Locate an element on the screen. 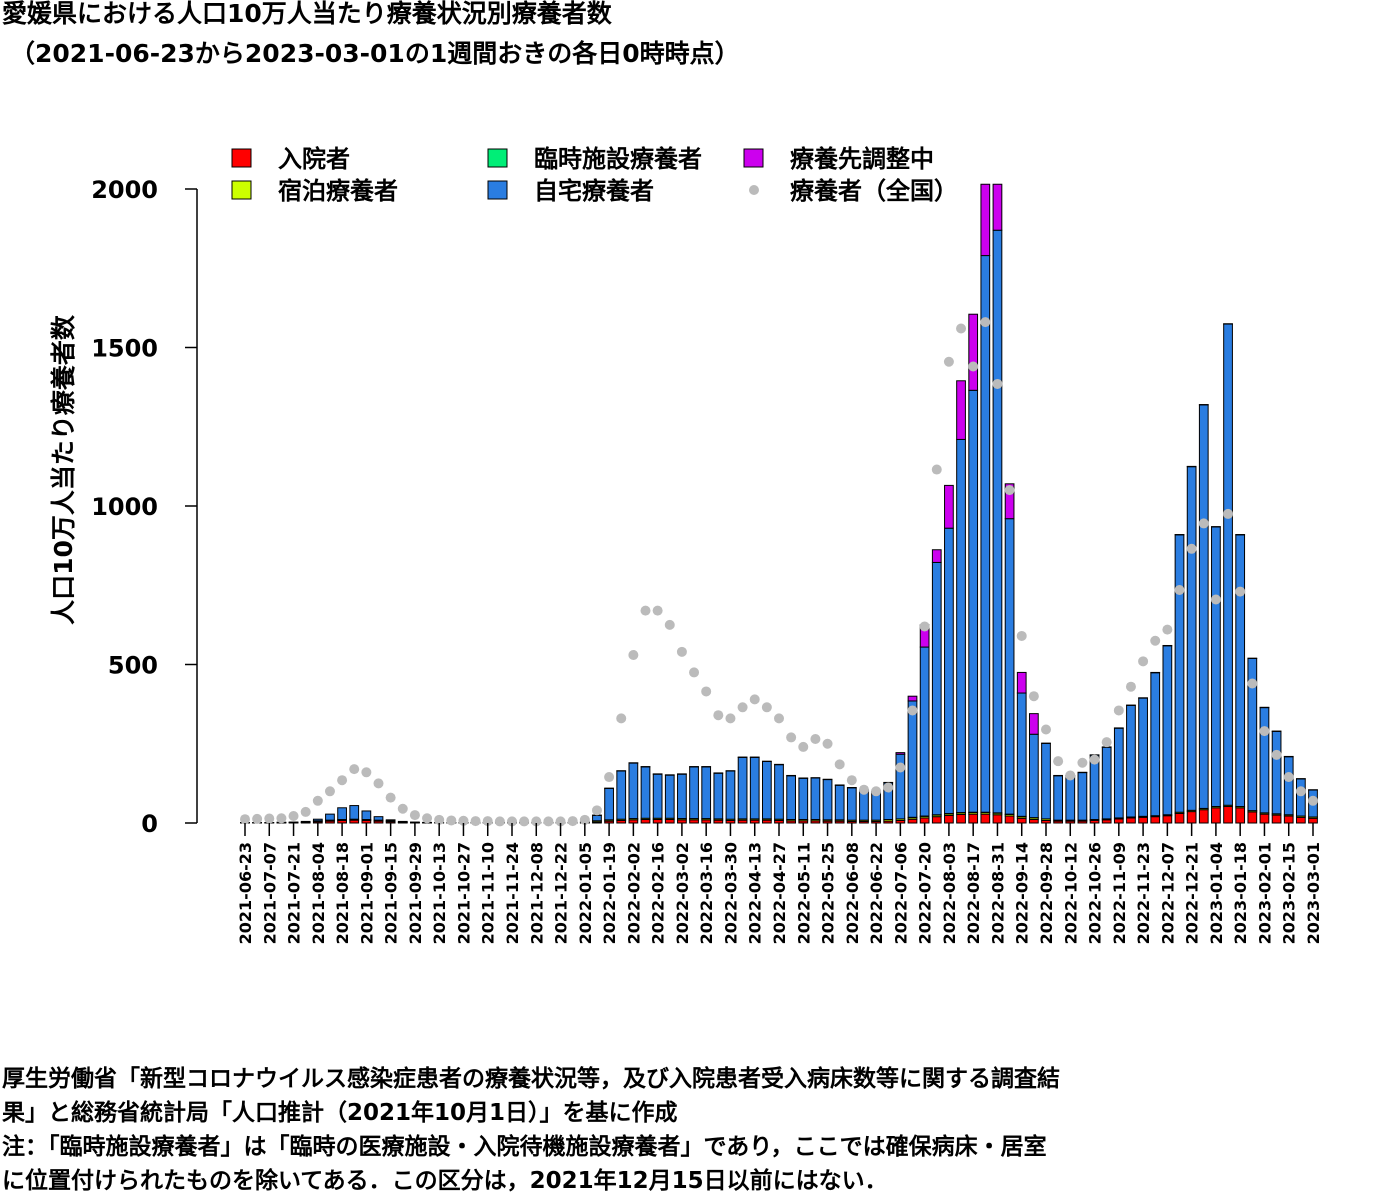  legend-label: 入院者 is located at coordinates (314, 159).